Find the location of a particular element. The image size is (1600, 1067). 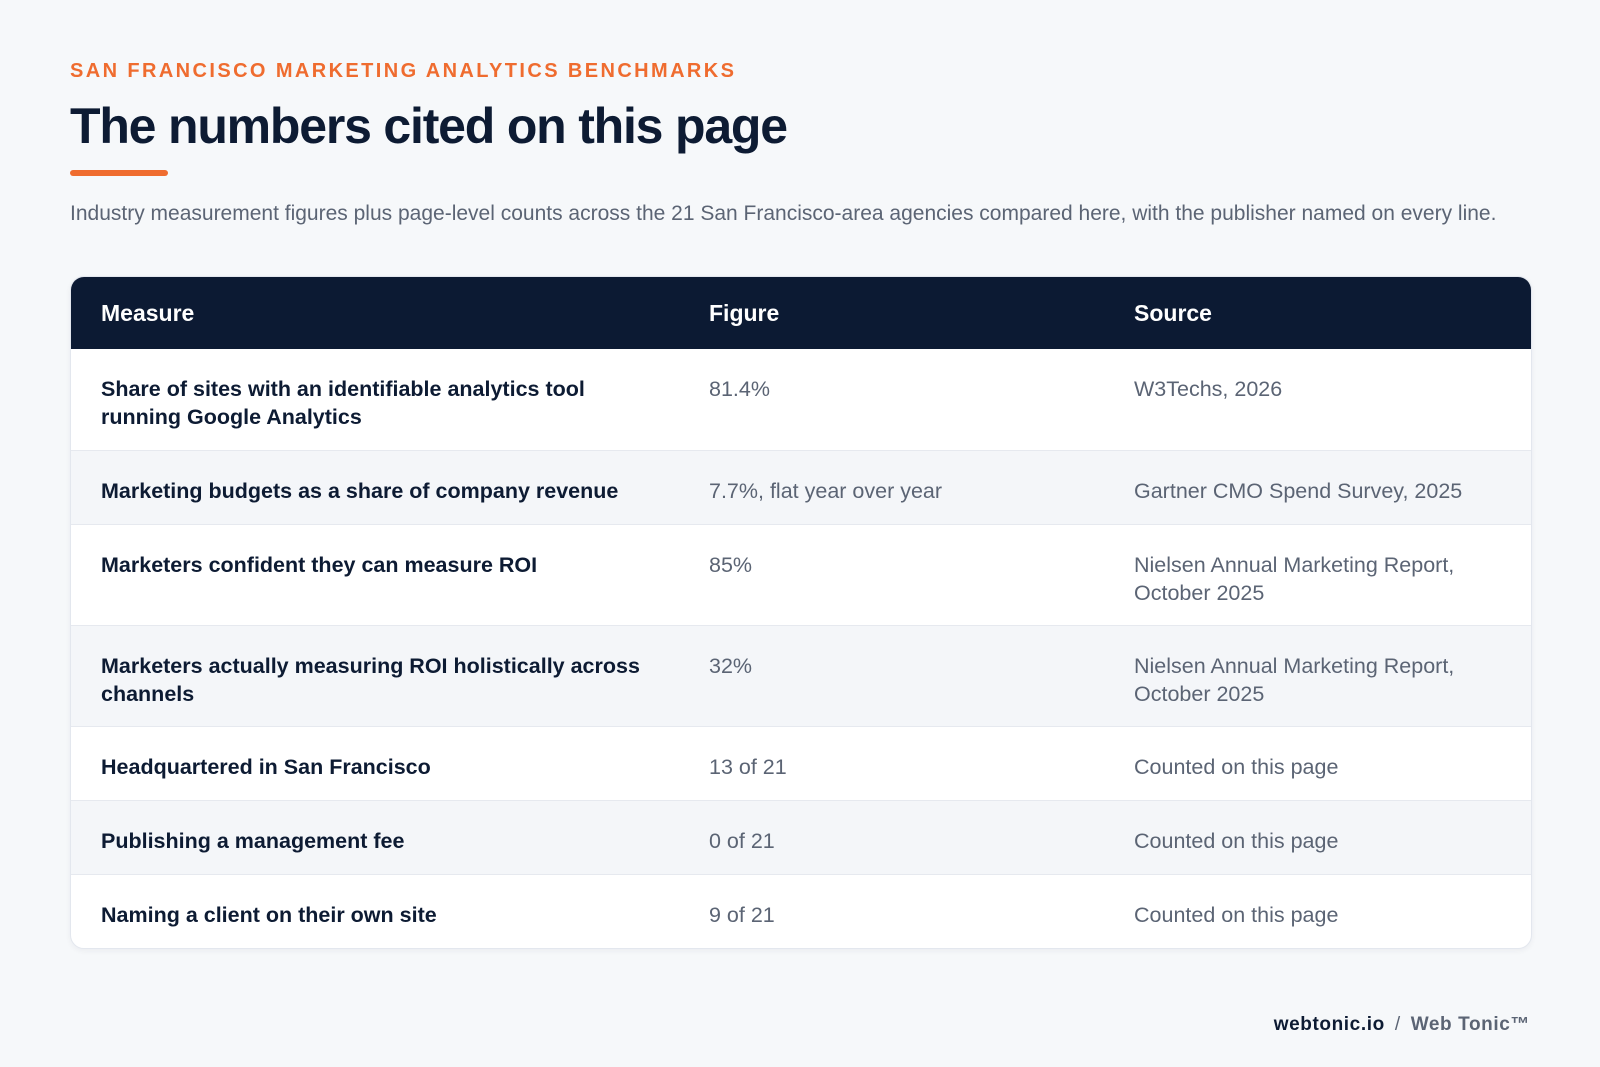

column-header-source: Source is located at coordinates (1173, 312).